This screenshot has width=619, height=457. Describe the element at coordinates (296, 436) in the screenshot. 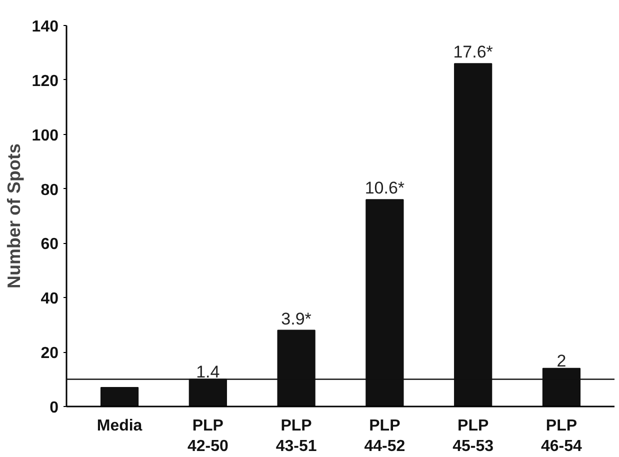

I see `x-tick-label: PLP 43-51` at that location.